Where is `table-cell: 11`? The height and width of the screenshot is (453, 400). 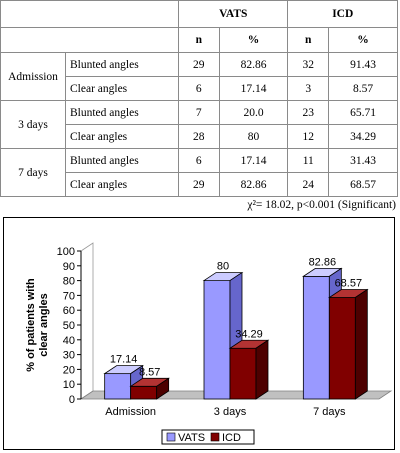
table-cell: 11 is located at coordinates (308, 160).